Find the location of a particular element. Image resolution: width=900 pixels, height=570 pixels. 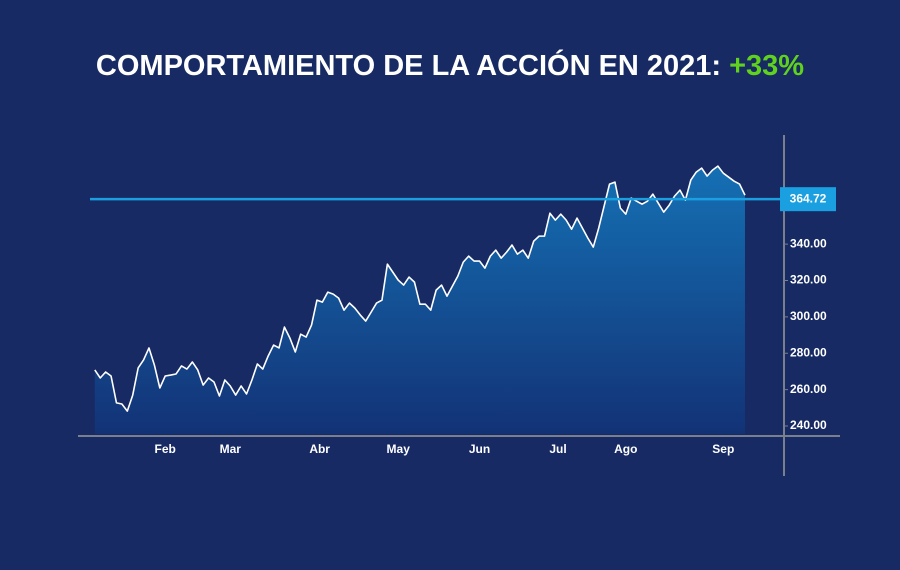

x-tick-label: Abr is located at coordinates (319, 449).